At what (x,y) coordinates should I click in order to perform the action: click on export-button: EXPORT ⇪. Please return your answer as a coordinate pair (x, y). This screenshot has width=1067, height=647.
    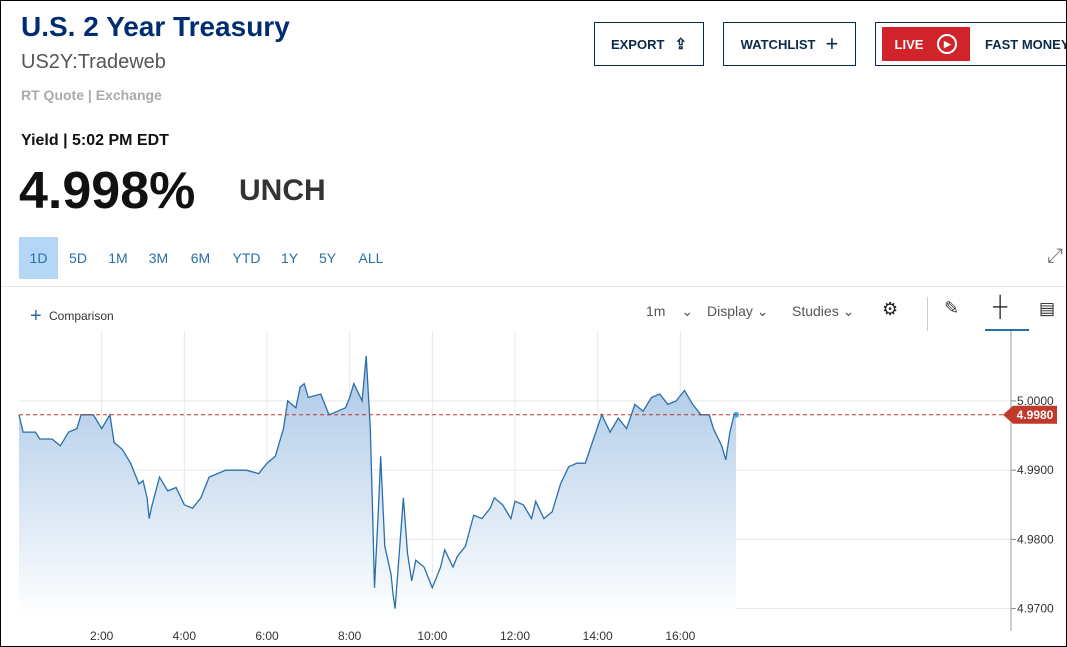
    Looking at the image, I should click on (649, 44).